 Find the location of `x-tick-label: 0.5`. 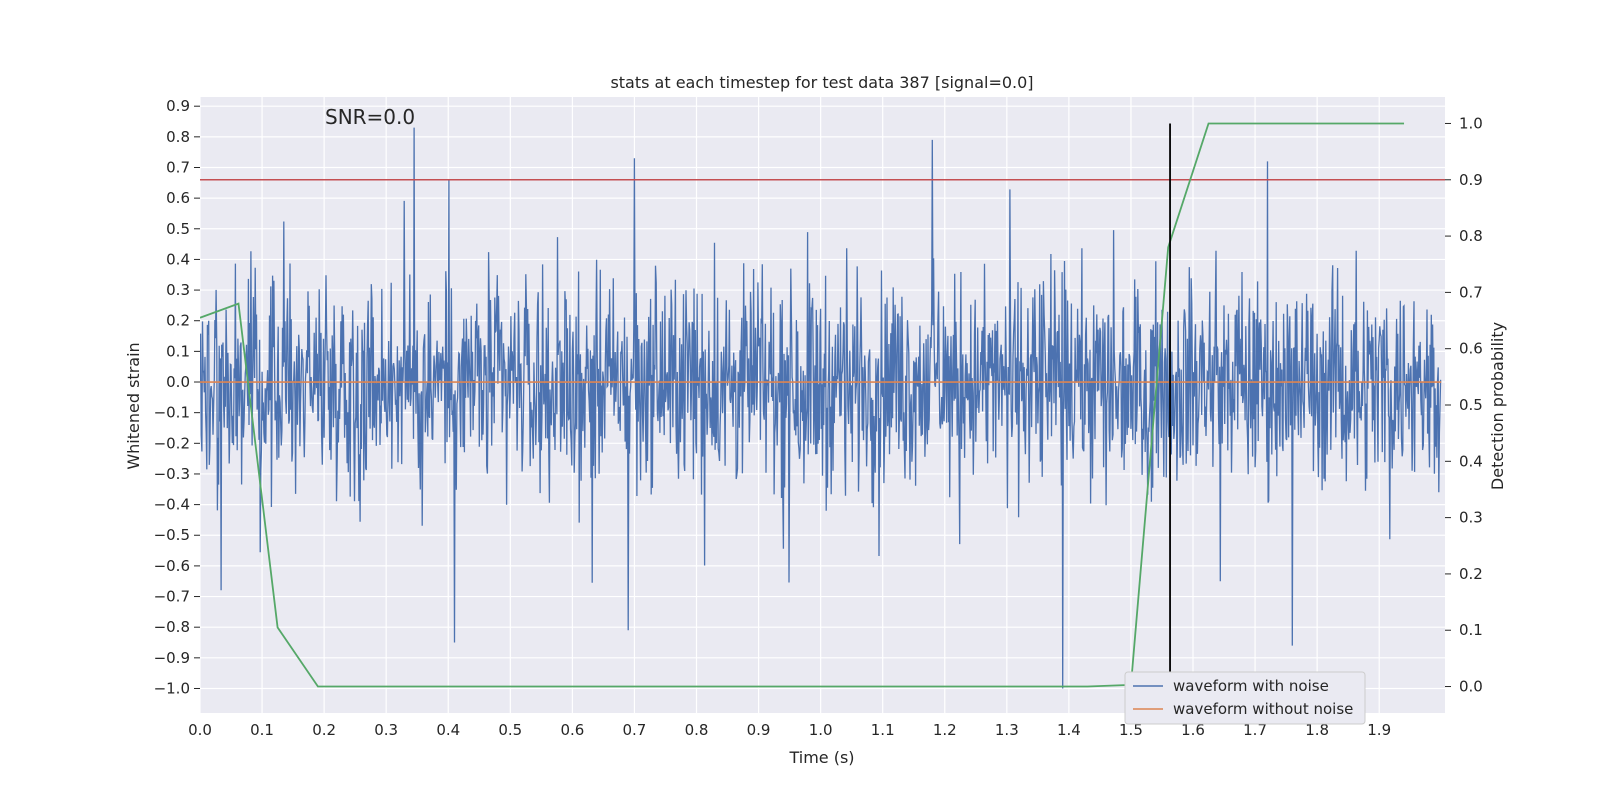

x-tick-label: 0.5 is located at coordinates (510, 730).